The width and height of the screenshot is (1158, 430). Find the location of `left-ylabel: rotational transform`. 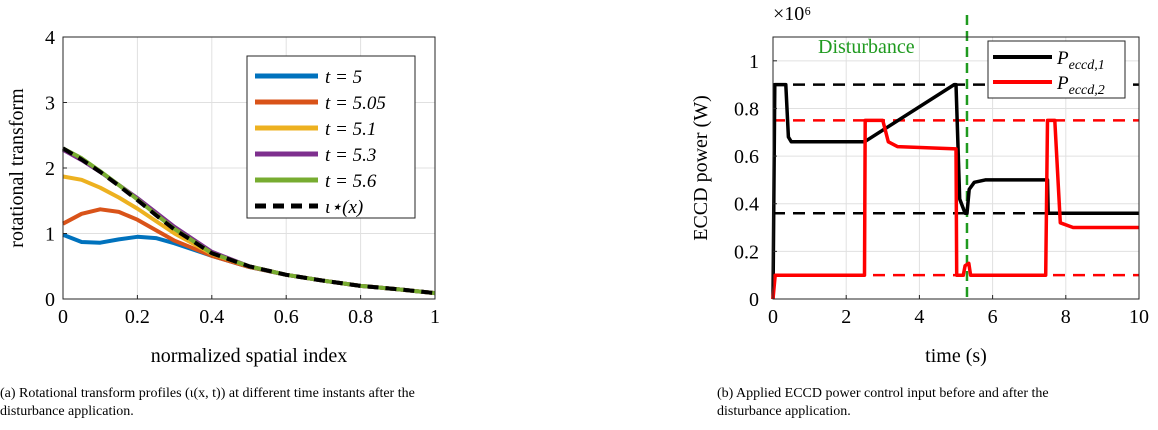

left-ylabel: rotational transform is located at coordinates (17, 168).